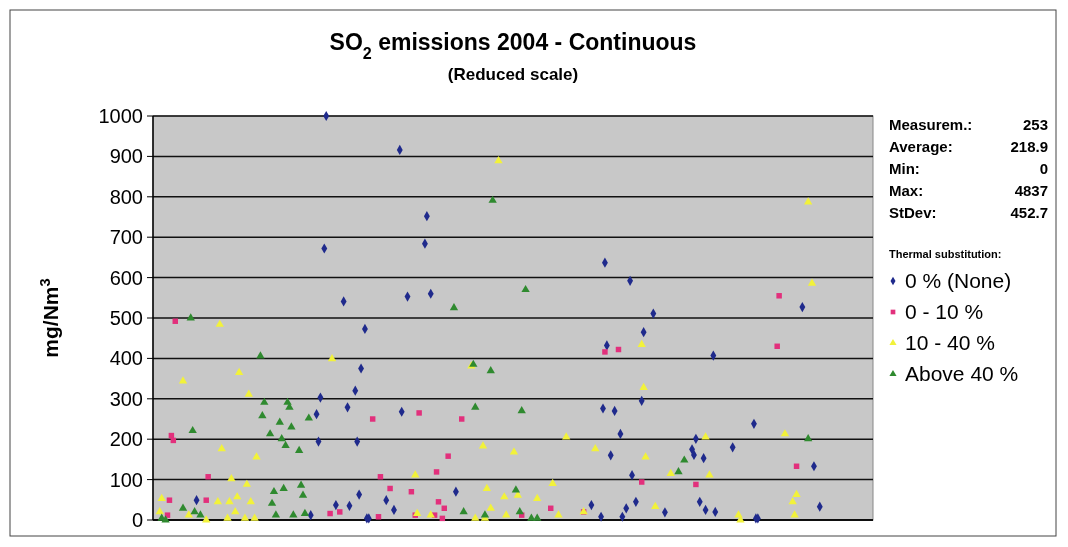  What do you see at coordinates (945, 254) in the screenshot?
I see `legend-title: Thermal substitution:` at bounding box center [945, 254].